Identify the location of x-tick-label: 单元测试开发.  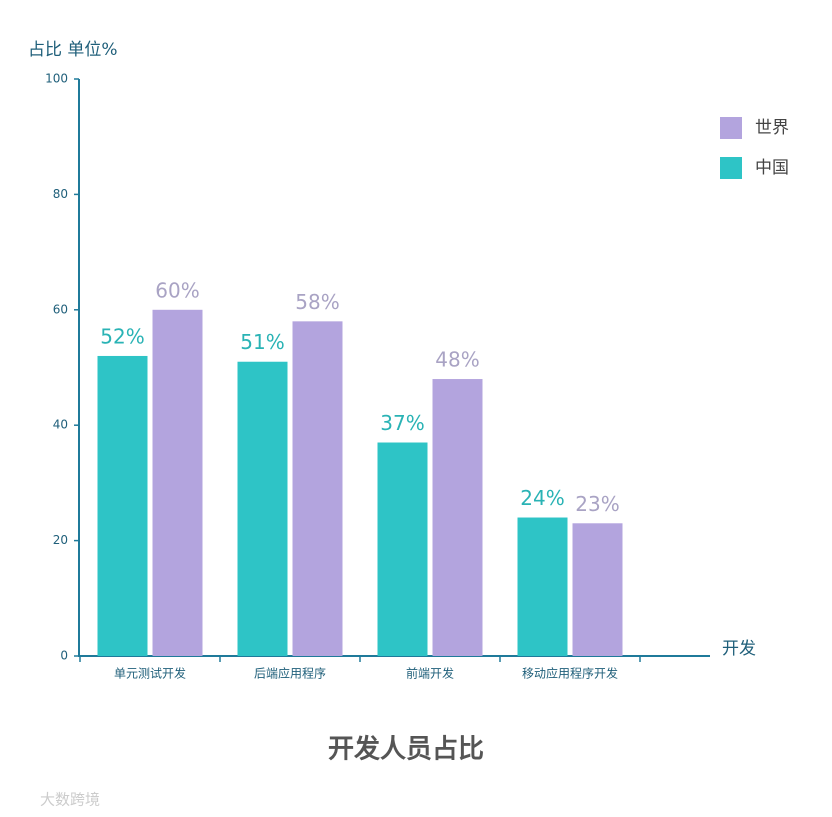
(150, 673).